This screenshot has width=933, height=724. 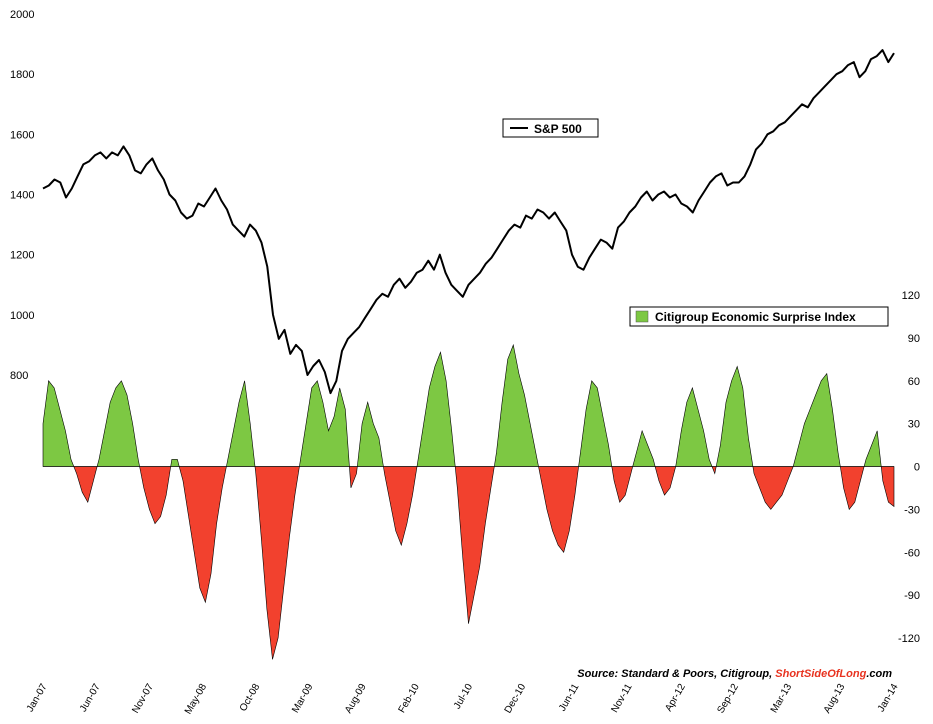 I want to click on left-axis: 800 1000 1200 1400 1600 1800 2000, so click(x=22, y=195).